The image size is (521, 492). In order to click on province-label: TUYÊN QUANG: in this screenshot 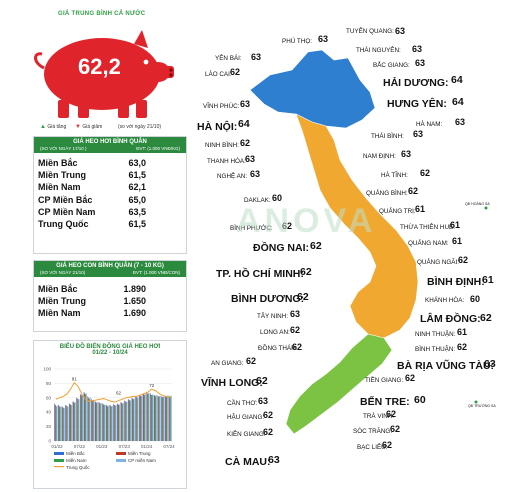, I will do `click(370, 31)`.